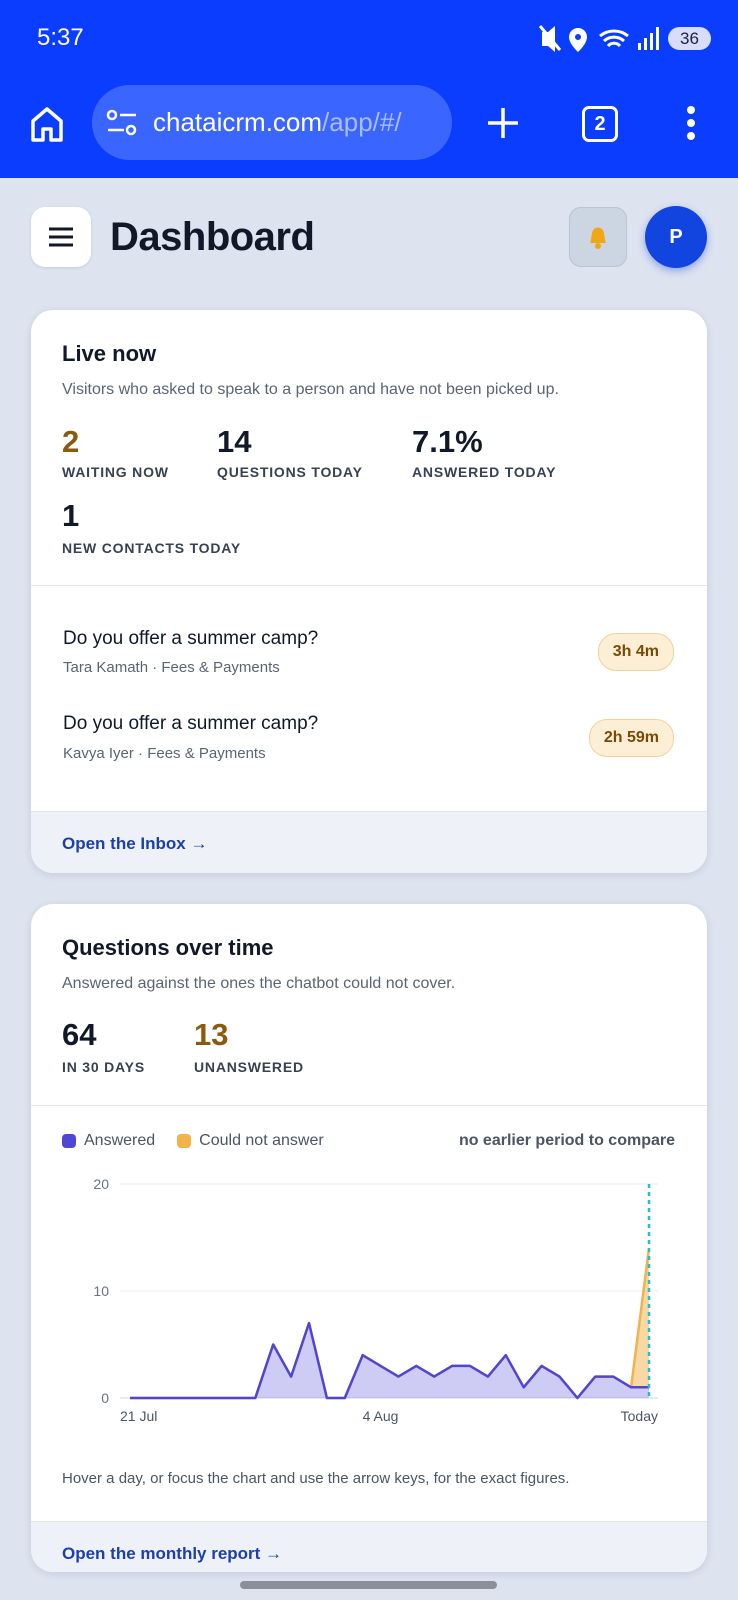 Image resolution: width=738 pixels, height=1600 pixels. What do you see at coordinates (101, 1291) in the screenshot?
I see `y-tick-label: 10` at bounding box center [101, 1291].